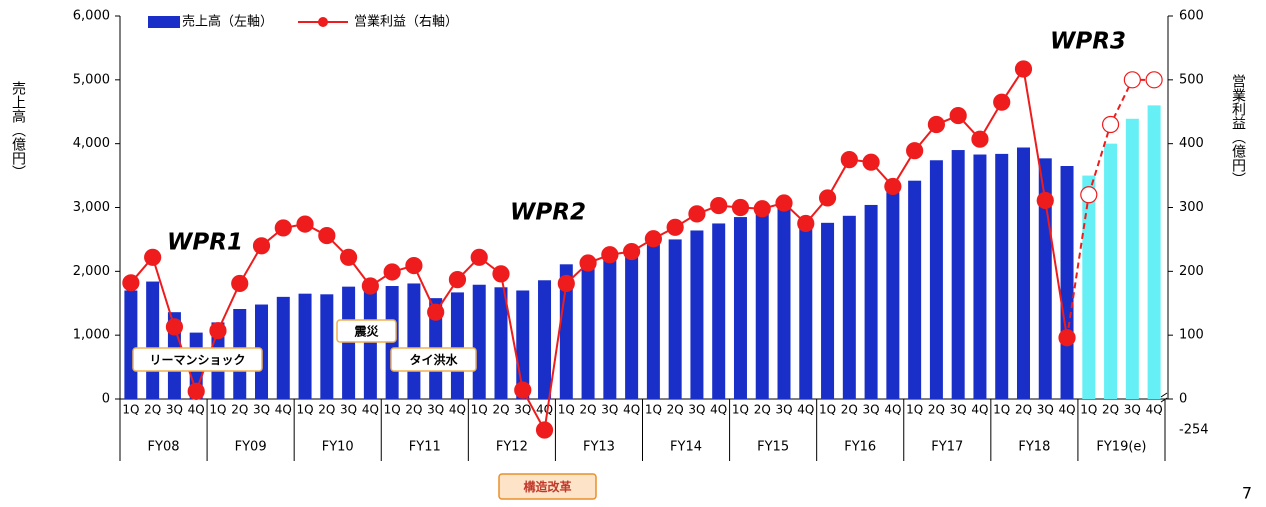 The image size is (1266, 507). I want to click on group-label: FY10, so click(338, 447).